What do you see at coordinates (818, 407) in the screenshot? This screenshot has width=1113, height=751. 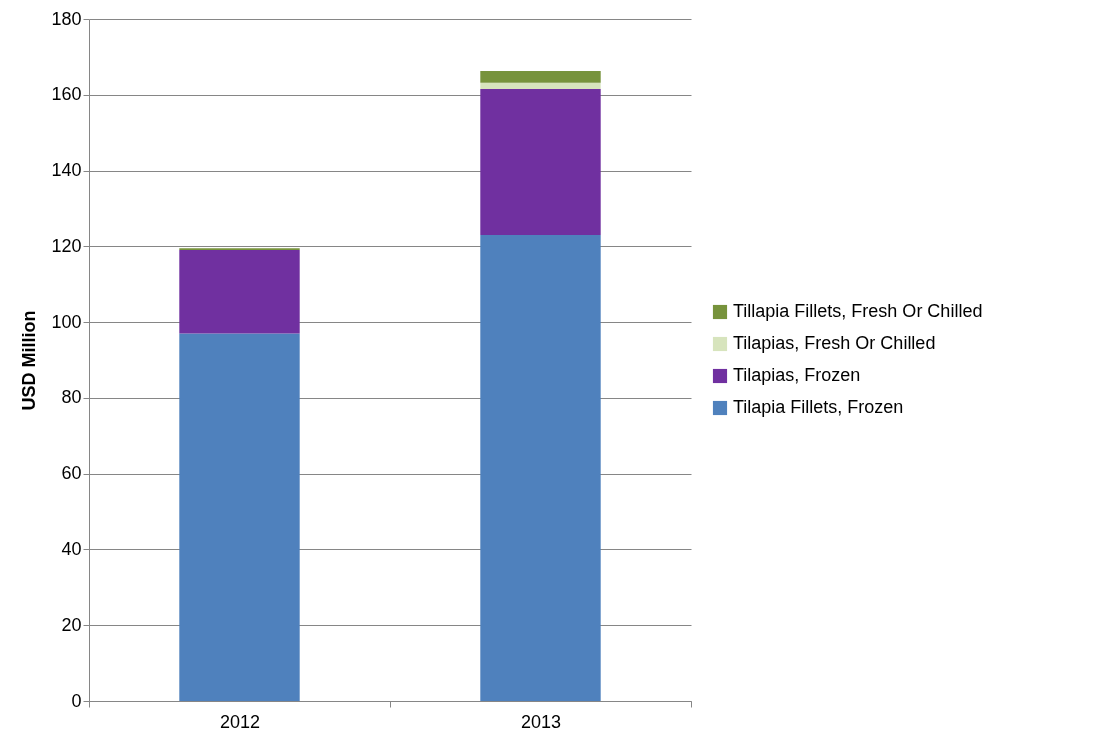 I see `legend-label: Tilapia Fillets, Frozen` at bounding box center [818, 407].